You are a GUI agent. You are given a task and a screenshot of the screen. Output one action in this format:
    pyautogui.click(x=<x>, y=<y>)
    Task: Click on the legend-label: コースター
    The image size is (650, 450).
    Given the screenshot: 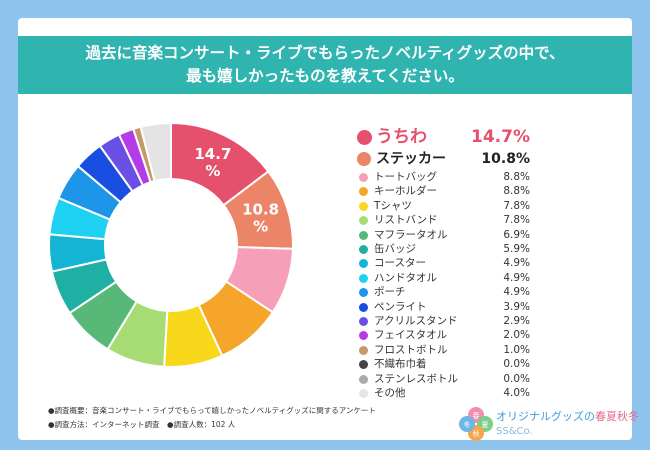 What is the action you would take?
    pyautogui.click(x=400, y=263)
    